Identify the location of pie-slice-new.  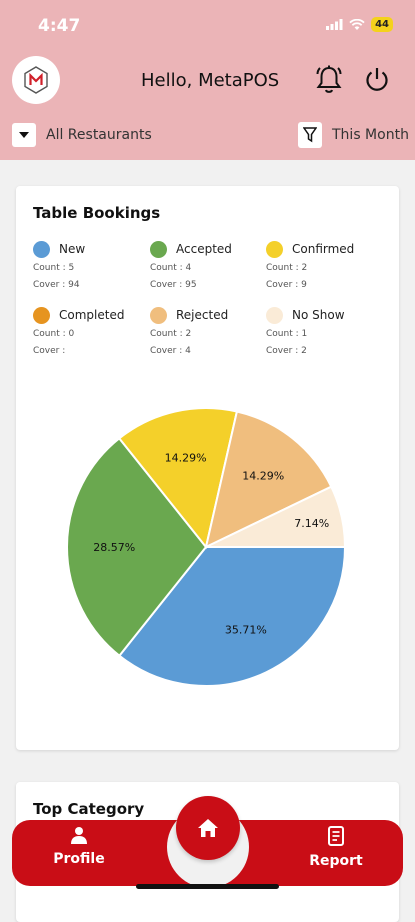
(232, 616).